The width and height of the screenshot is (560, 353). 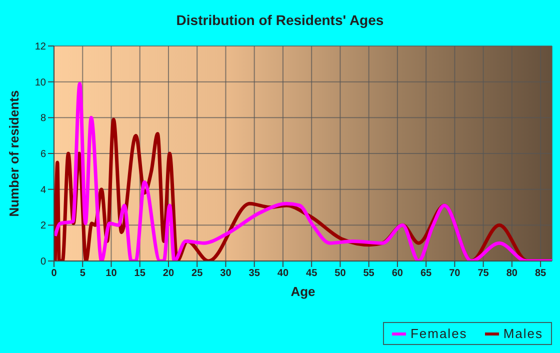 What do you see at coordinates (540, 274) in the screenshot?
I see `x-tick-label: 85` at bounding box center [540, 274].